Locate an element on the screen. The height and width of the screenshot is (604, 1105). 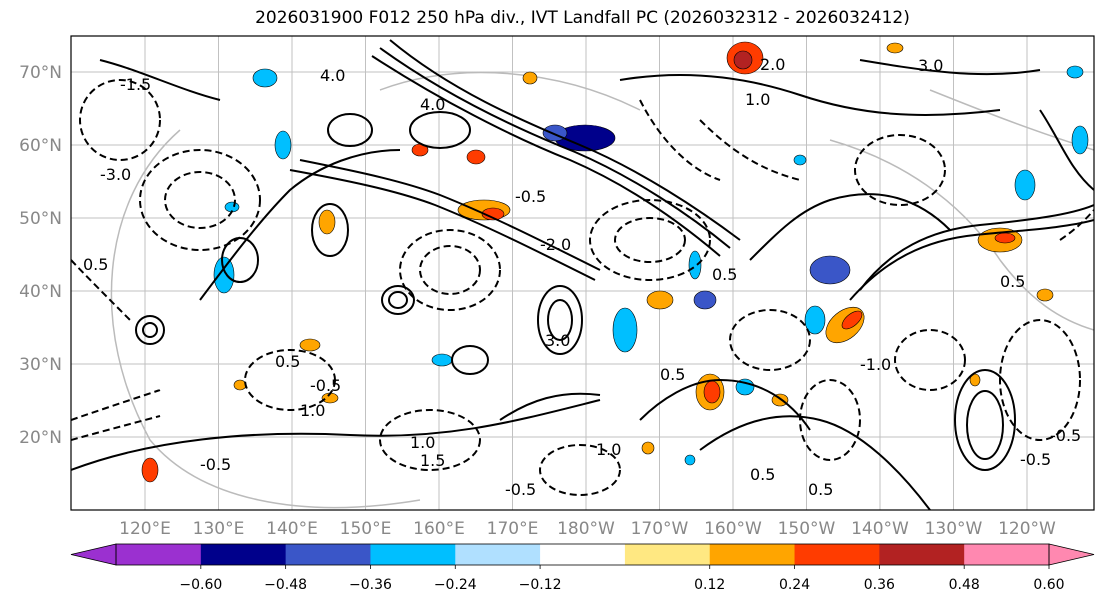
lon-label: 160°E is located at coordinates (439, 529).